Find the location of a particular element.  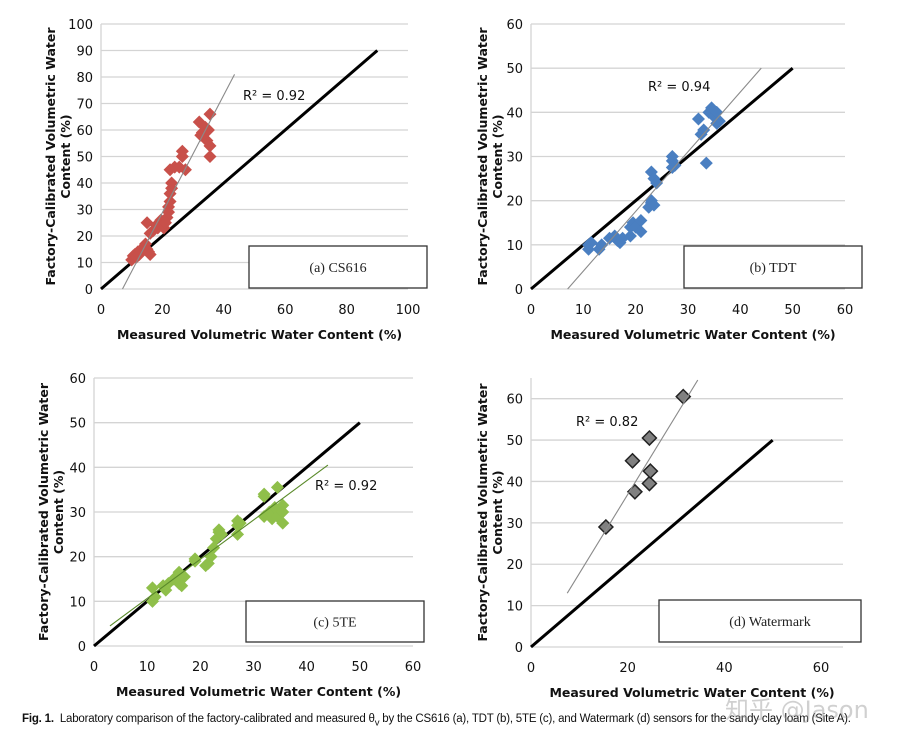

r-squared-label: R² = 0.92 is located at coordinates (274, 96).